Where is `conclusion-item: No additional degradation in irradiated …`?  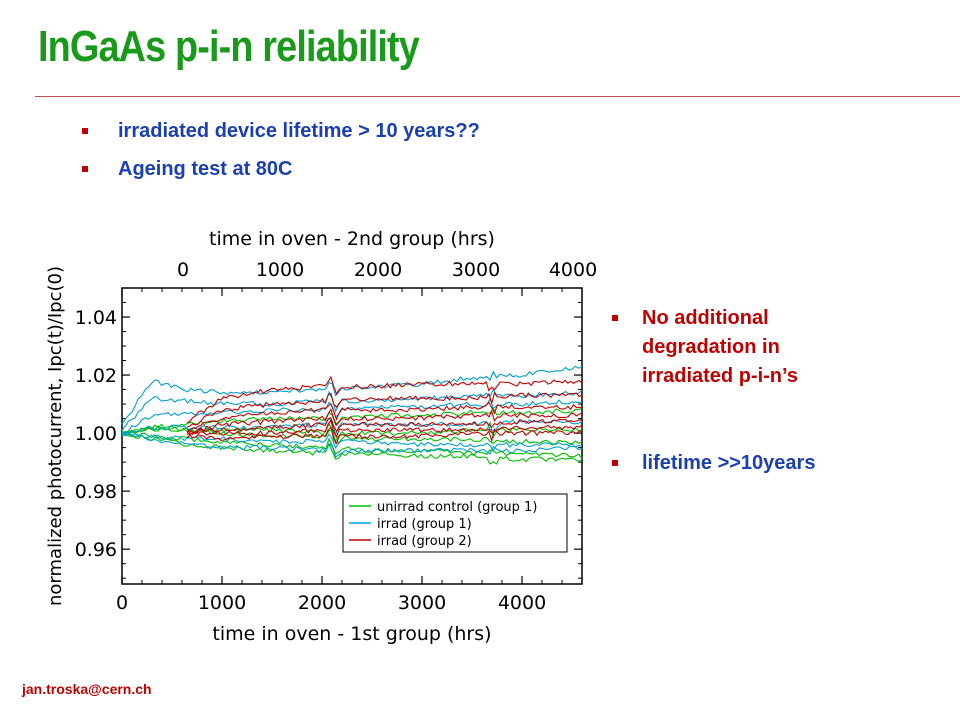 conclusion-item: No additional degradation in irradiated … is located at coordinates (772, 347).